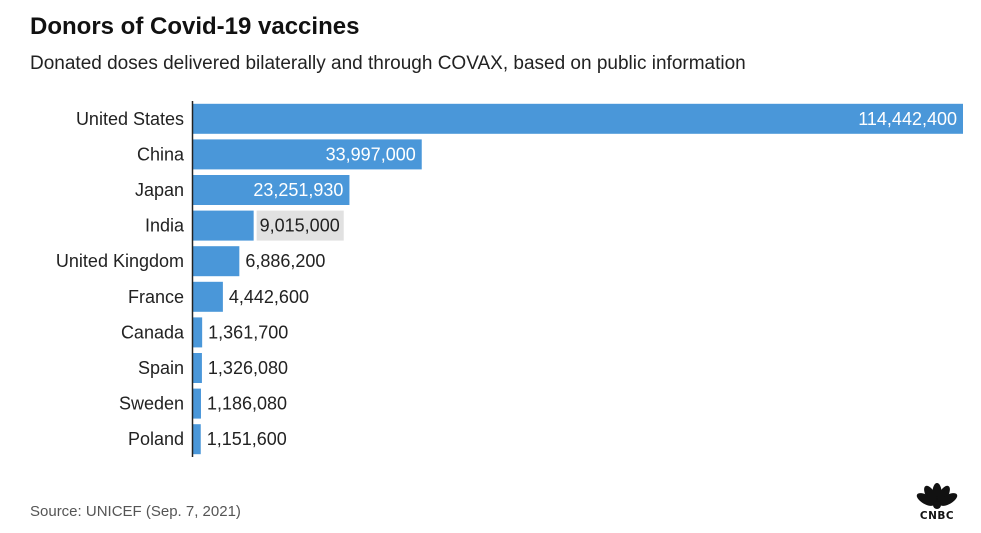  I want to click on category-label: Canada, so click(153, 332).